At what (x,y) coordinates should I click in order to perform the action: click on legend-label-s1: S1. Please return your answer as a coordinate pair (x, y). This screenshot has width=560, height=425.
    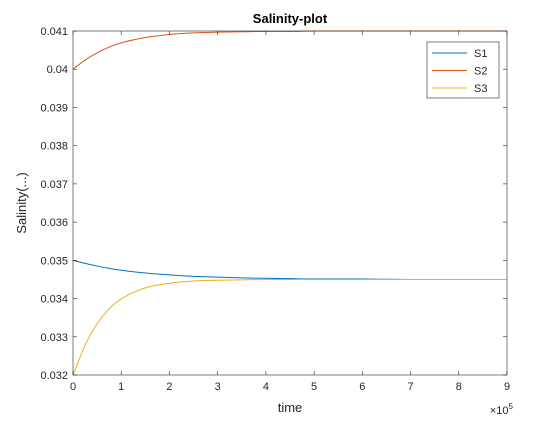
    Looking at the image, I should click on (480, 54).